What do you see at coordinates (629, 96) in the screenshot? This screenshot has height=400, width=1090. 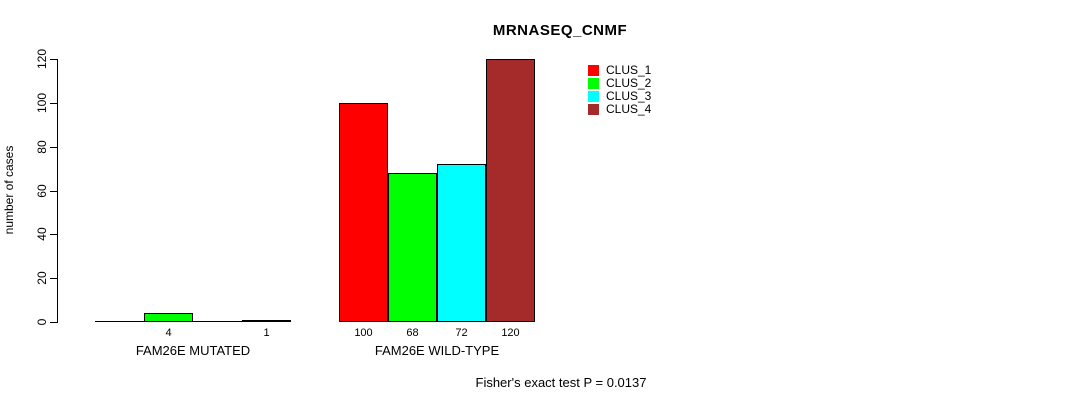 I see `legend-label: CLUS_3` at bounding box center [629, 96].